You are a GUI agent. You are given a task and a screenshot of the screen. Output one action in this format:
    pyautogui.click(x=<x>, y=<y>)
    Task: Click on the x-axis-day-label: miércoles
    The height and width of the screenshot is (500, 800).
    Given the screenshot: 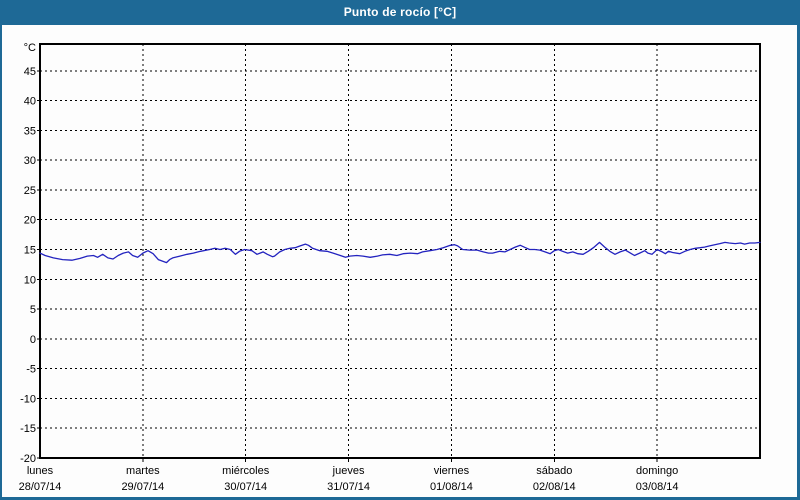 What is the action you would take?
    pyautogui.click(x=246, y=471)
    